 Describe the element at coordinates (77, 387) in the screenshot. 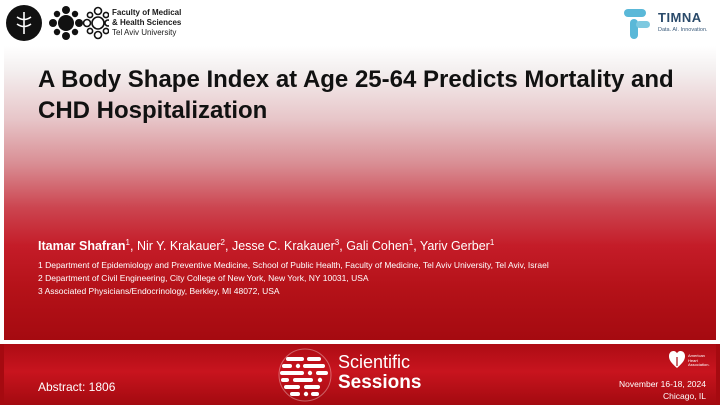

I see `abstract-number: Abstract: 1806` at that location.